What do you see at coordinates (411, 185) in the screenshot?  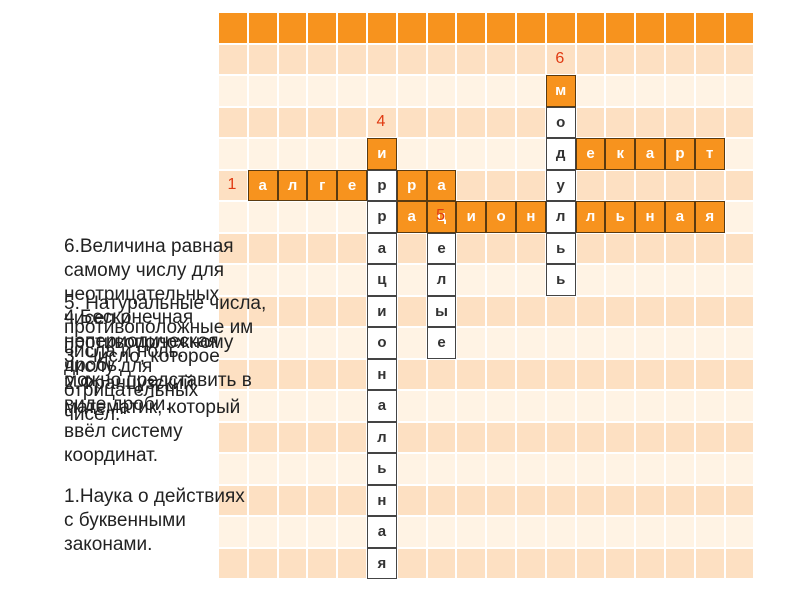 I see `word-1-letter: р` at bounding box center [411, 185].